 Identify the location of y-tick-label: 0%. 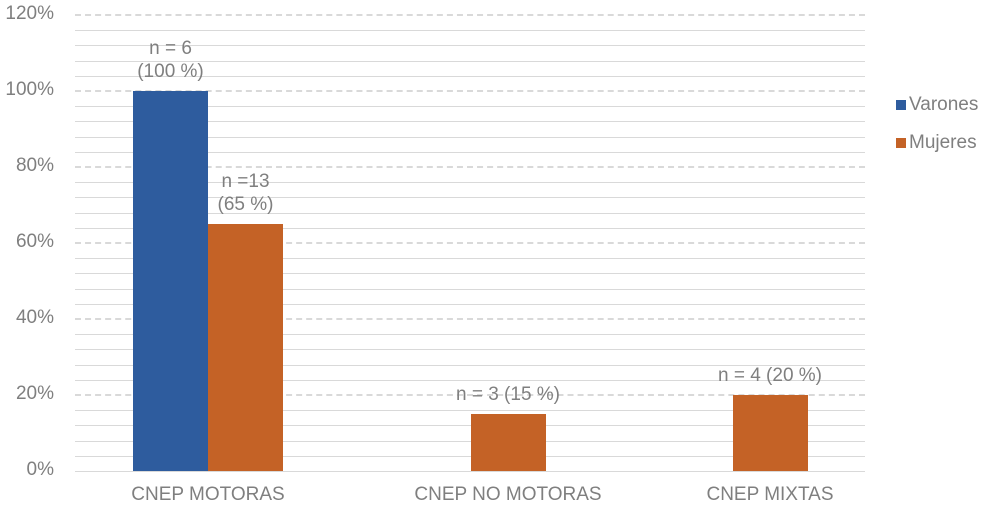
(40, 469).